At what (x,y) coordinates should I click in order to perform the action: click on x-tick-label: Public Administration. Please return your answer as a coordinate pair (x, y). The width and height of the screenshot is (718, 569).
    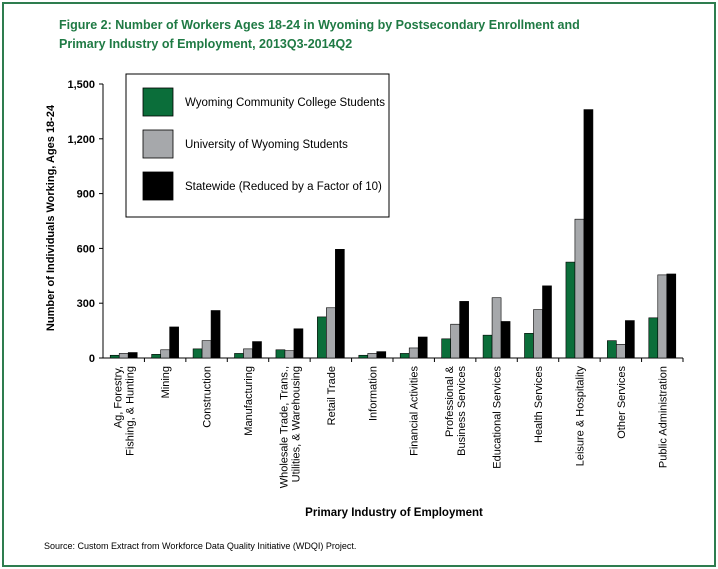
    Looking at the image, I should click on (663, 417).